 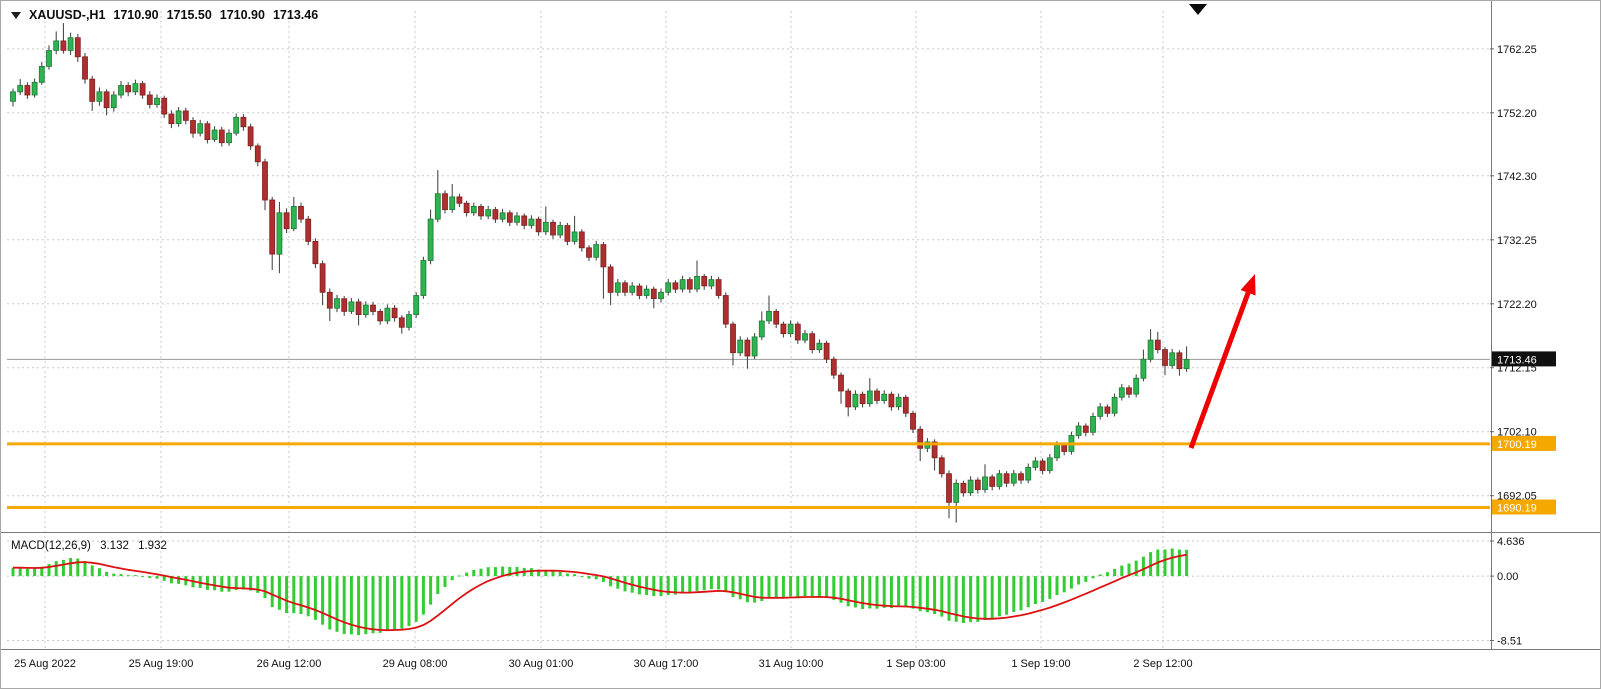 I want to click on time-tick-label: 26 Aug 12:00, so click(x=289, y=664).